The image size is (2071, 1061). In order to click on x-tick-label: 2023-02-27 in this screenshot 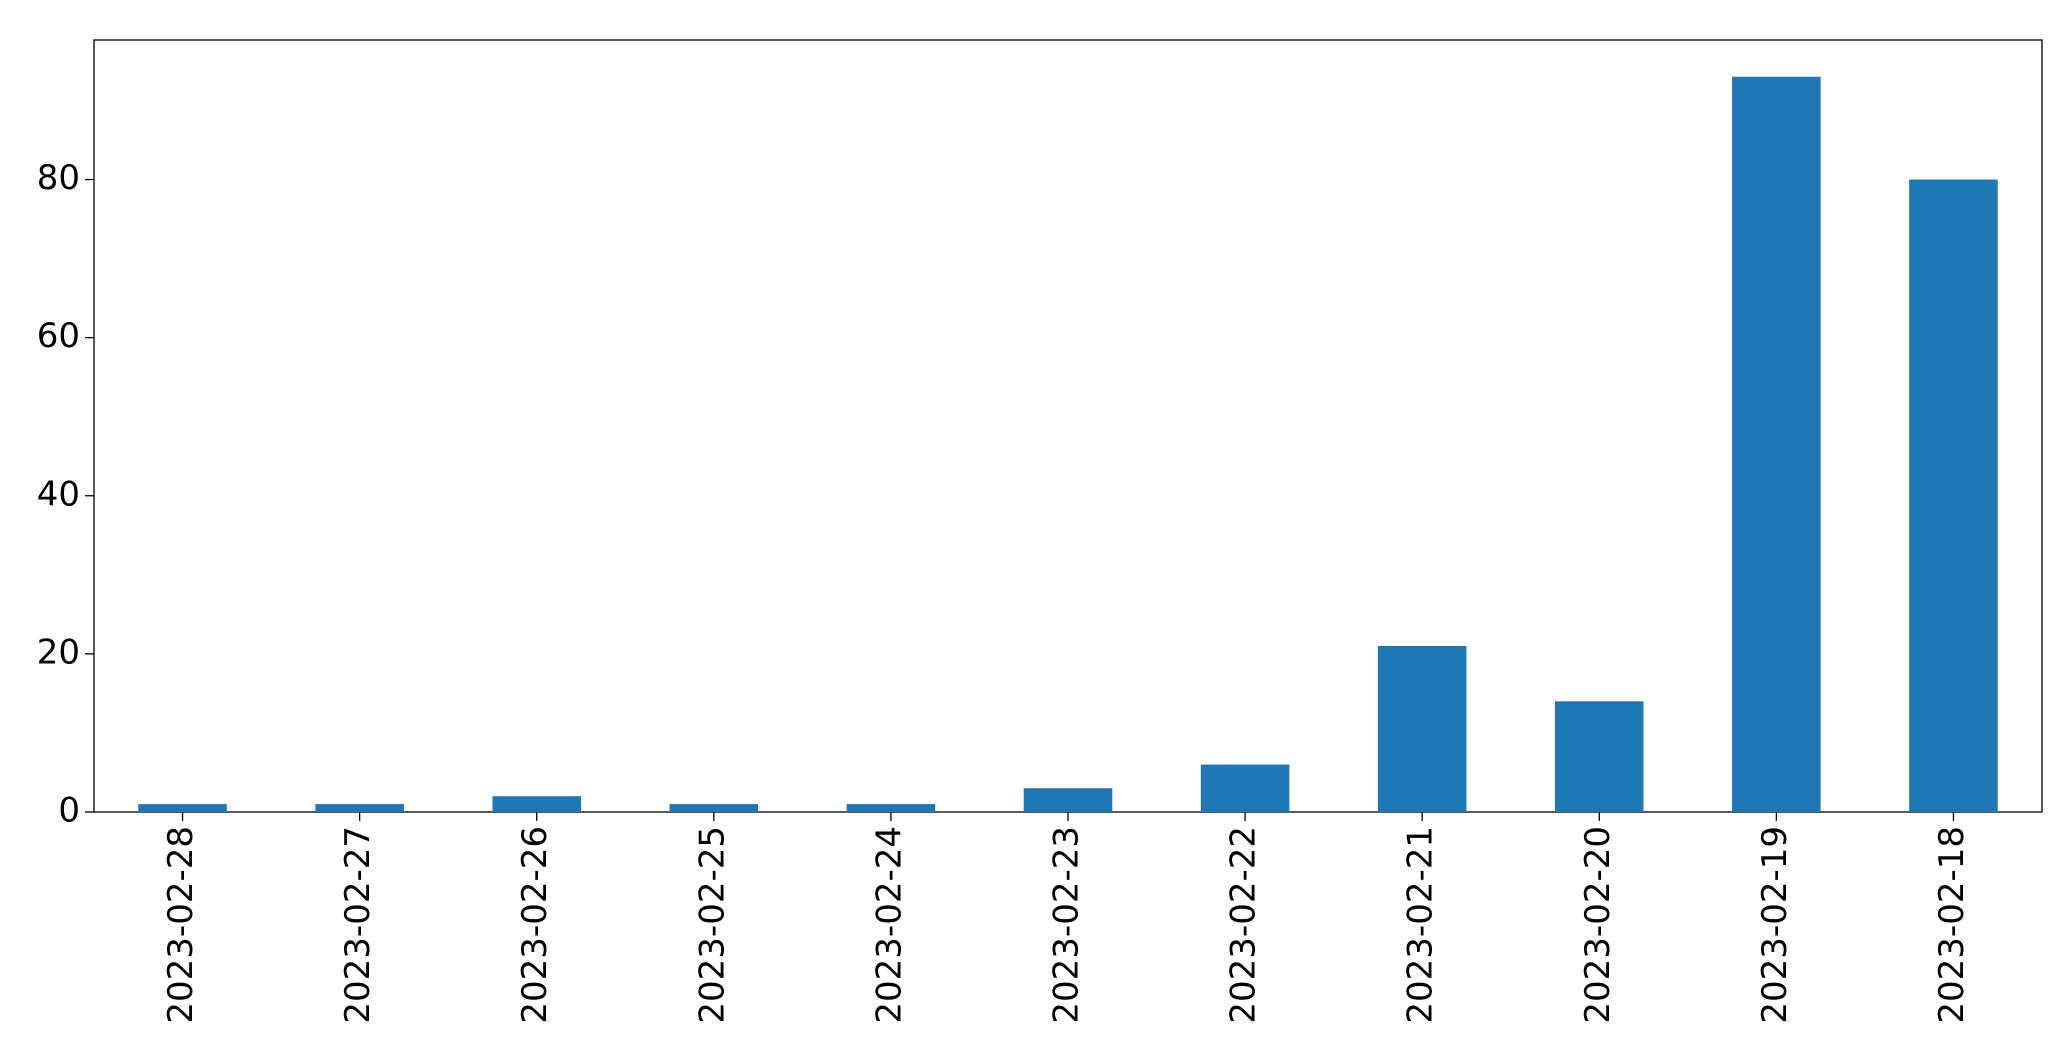, I will do `click(358, 925)`.